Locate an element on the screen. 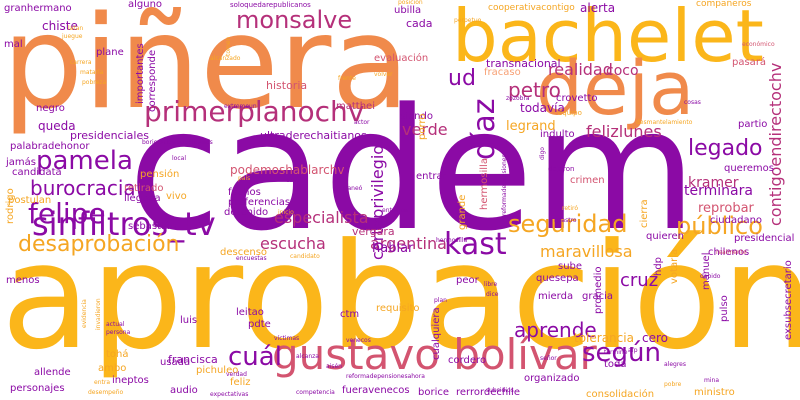  word-tomen: tomen is located at coordinates (228, 46).